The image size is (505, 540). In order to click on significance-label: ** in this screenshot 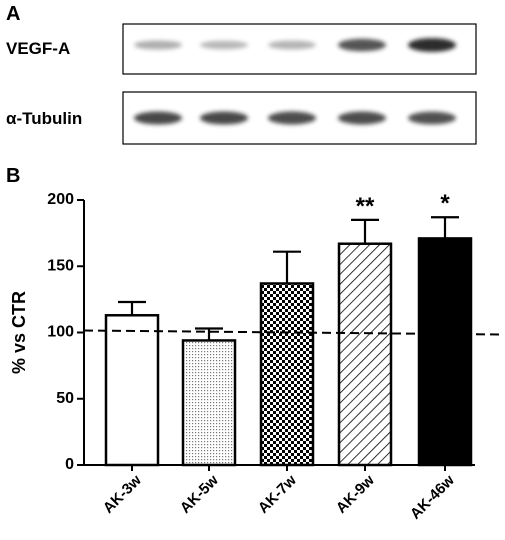, I will do `click(365, 206)`.